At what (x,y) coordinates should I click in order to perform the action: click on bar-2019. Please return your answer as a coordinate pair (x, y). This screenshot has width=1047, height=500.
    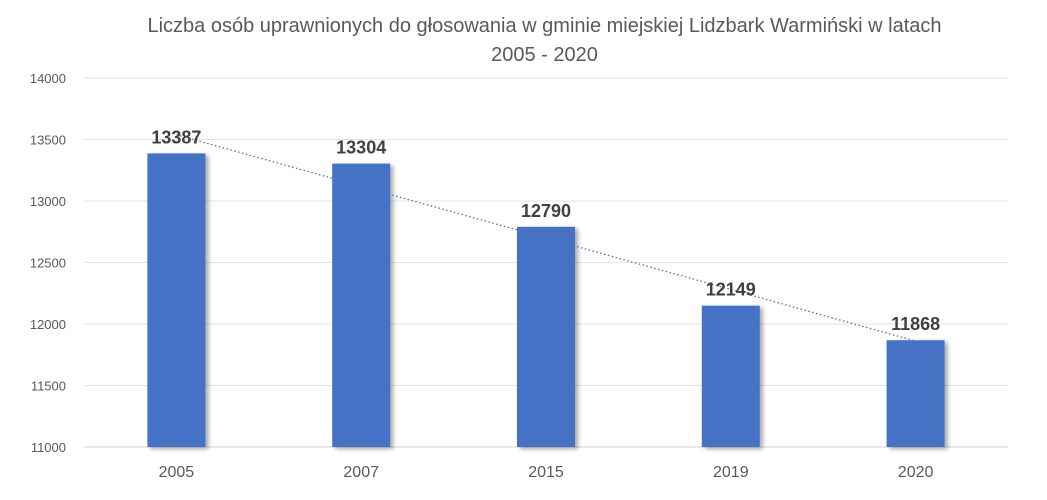
    Looking at the image, I should click on (730, 376).